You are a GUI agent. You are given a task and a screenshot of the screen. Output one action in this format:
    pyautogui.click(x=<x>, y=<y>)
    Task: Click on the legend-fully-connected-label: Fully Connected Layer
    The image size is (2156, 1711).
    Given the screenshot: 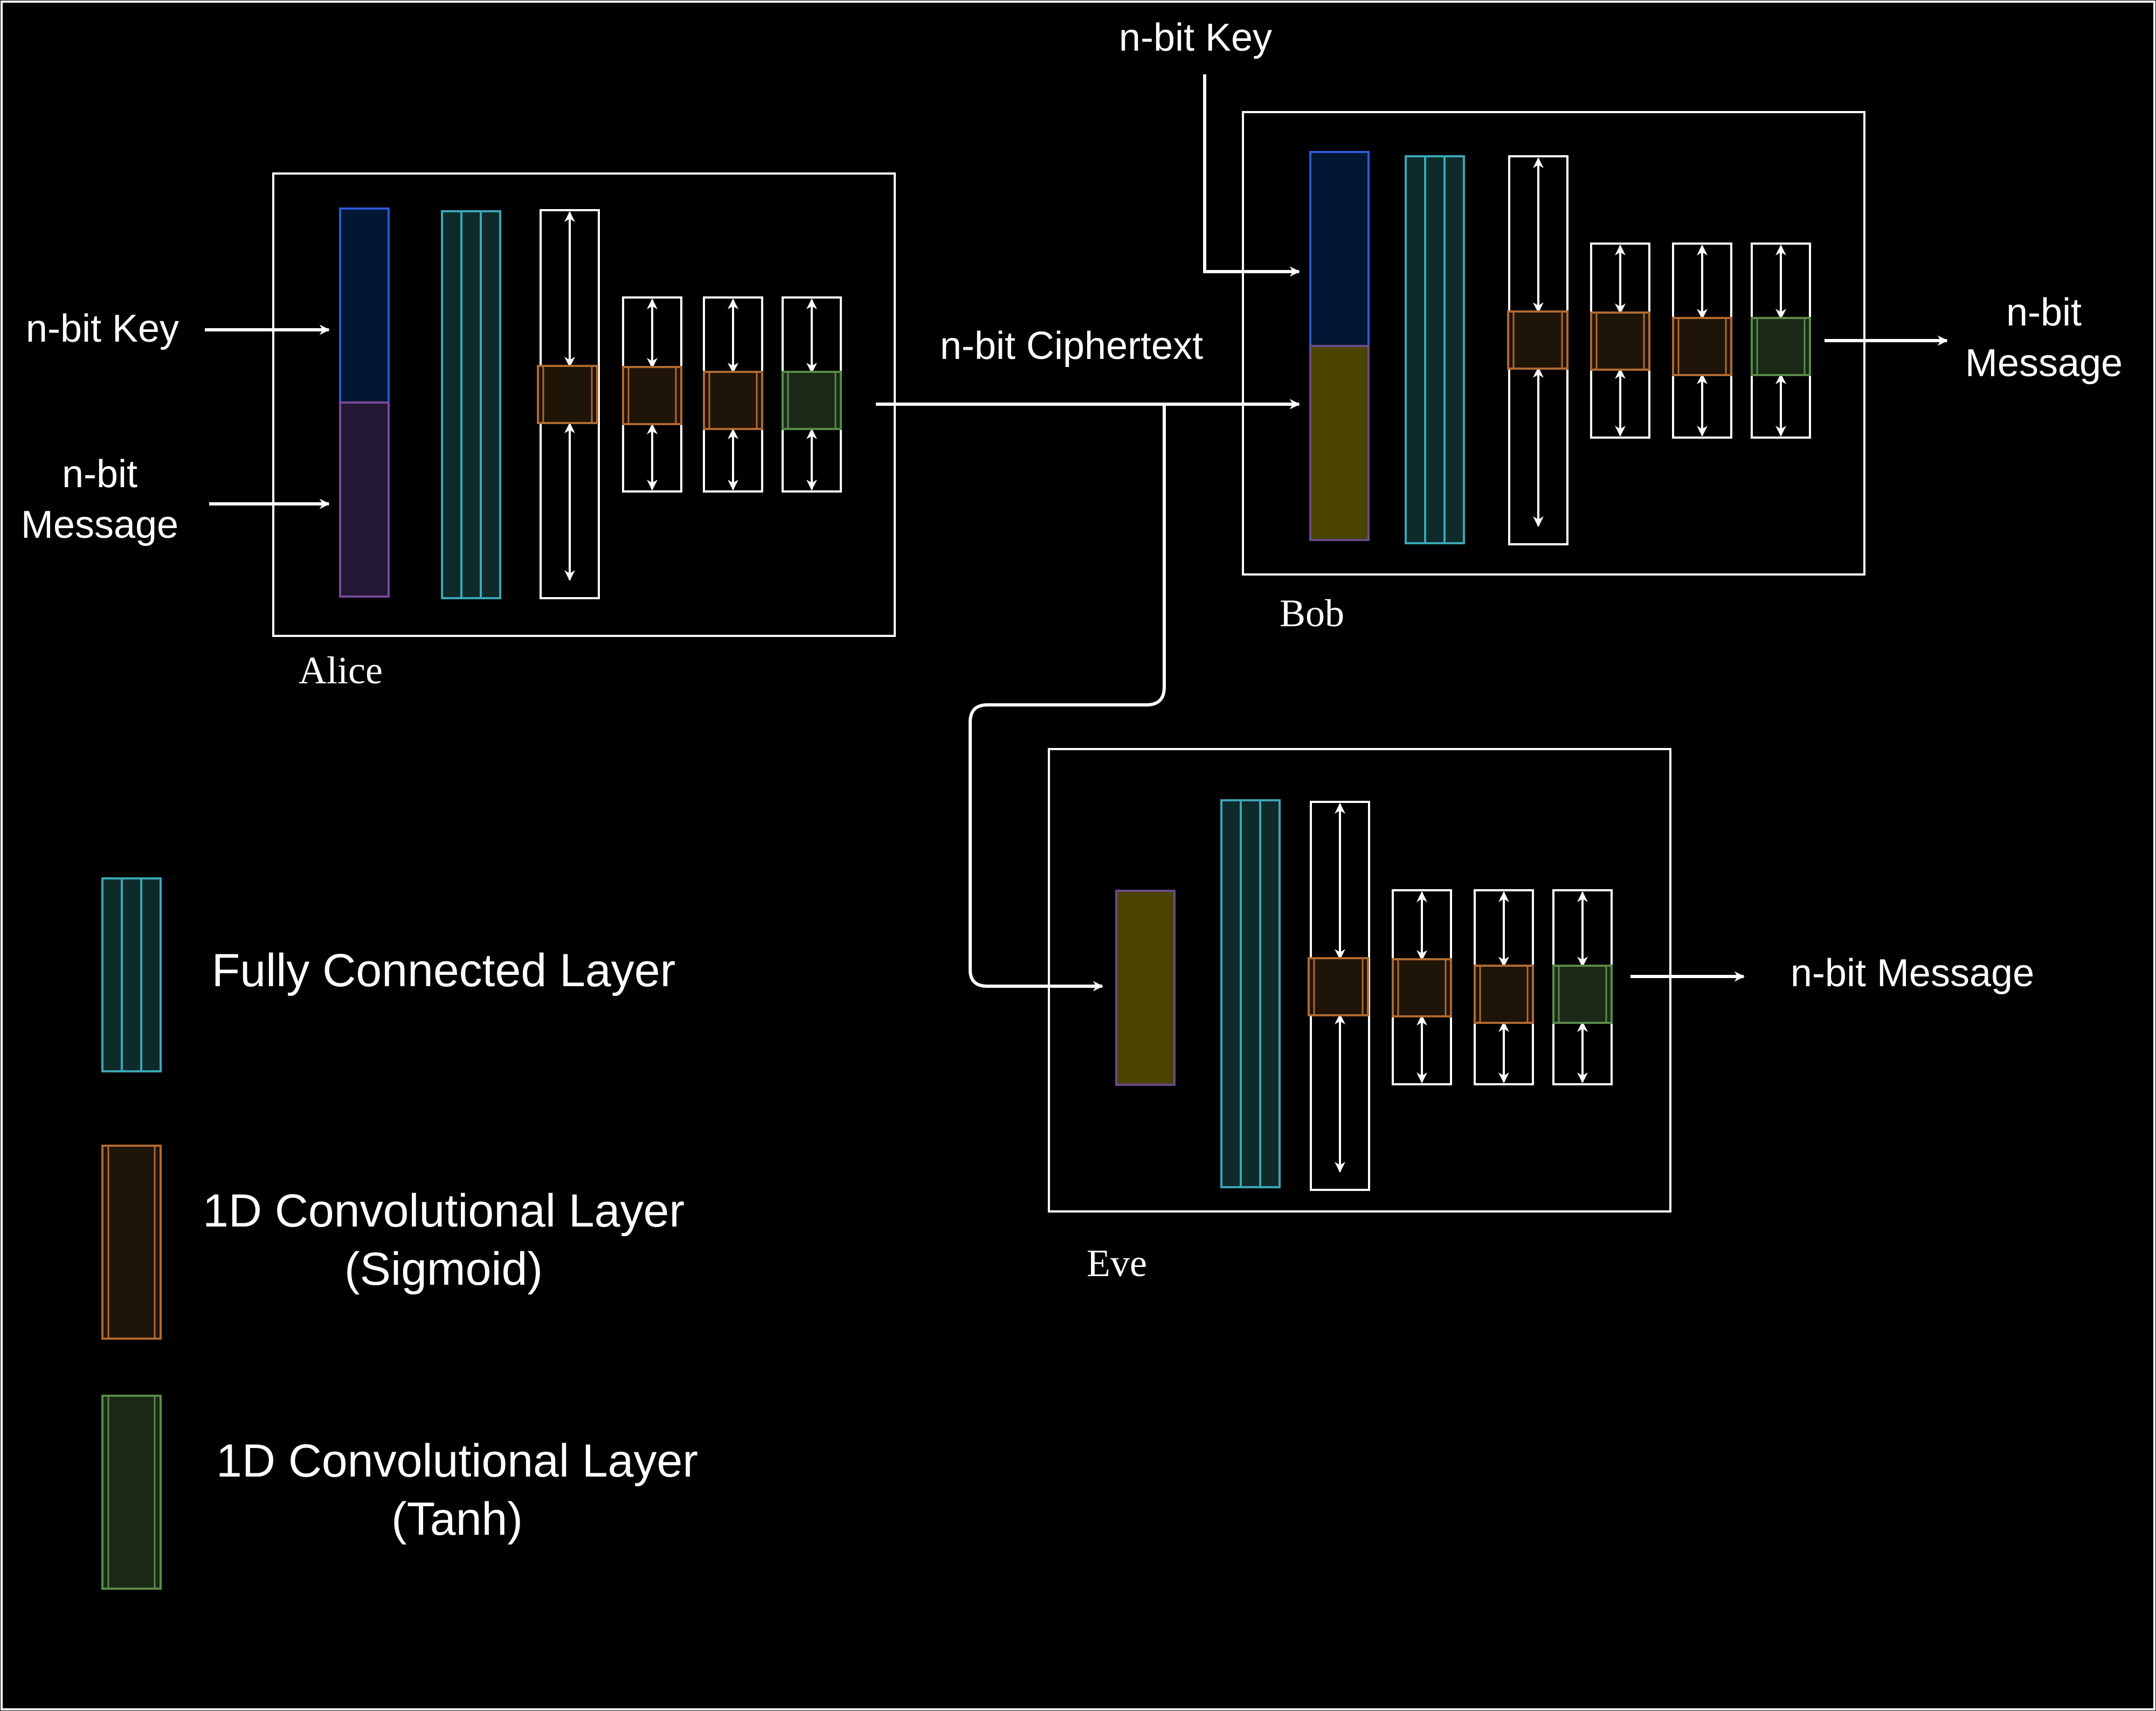 What is the action you would take?
    pyautogui.click(x=443, y=970)
    